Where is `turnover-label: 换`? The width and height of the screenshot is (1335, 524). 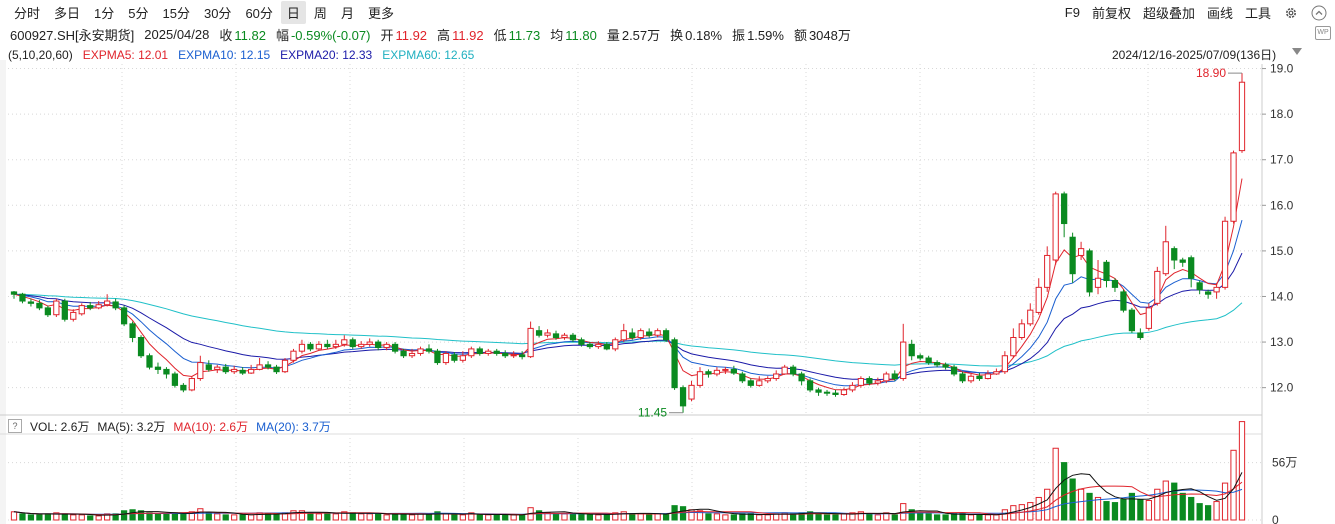
turnover-label: 换 is located at coordinates (677, 35).